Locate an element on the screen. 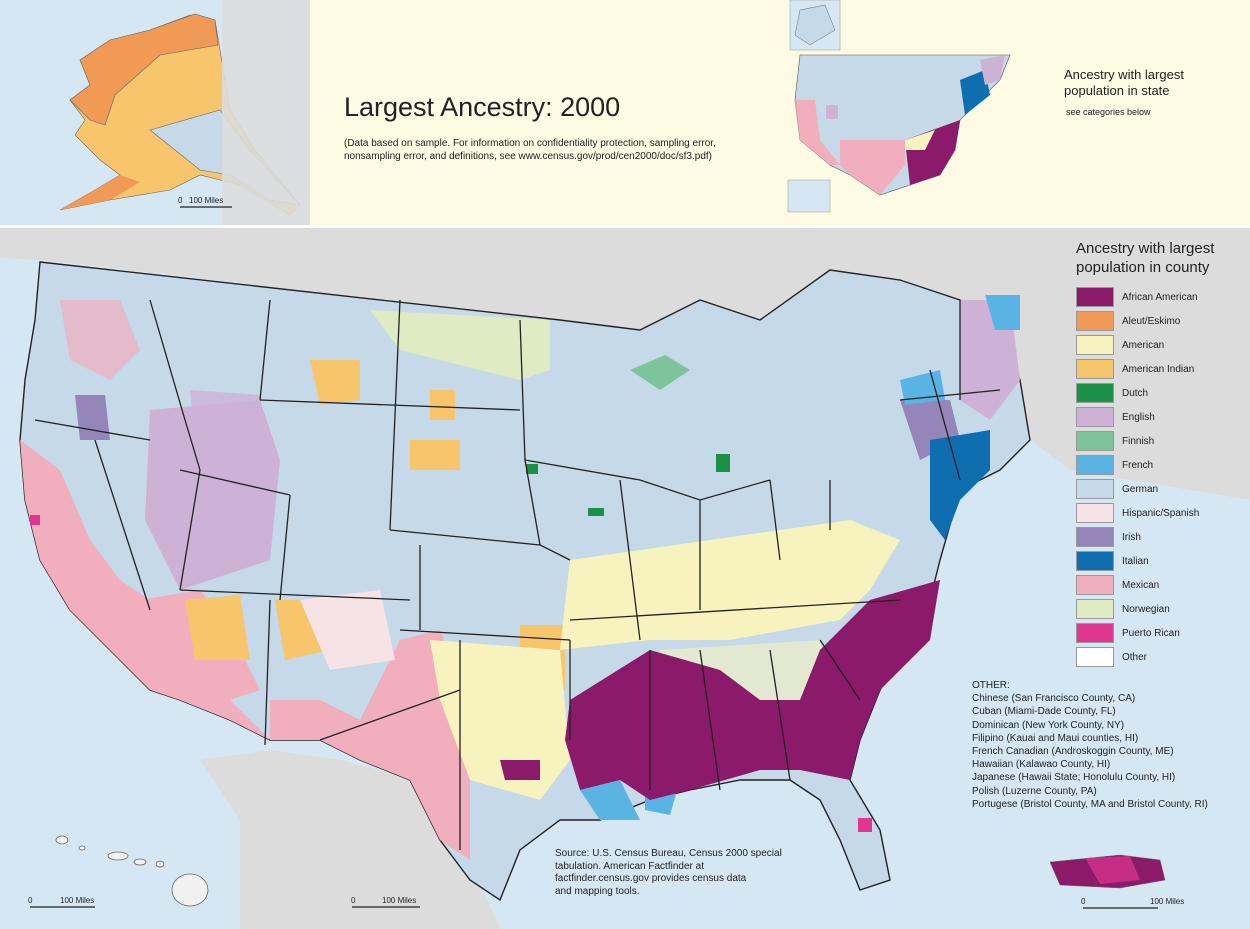 Image resolution: width=1250 pixels, height=929 pixels. alaska-scale-label: 100 Miles is located at coordinates (206, 200).